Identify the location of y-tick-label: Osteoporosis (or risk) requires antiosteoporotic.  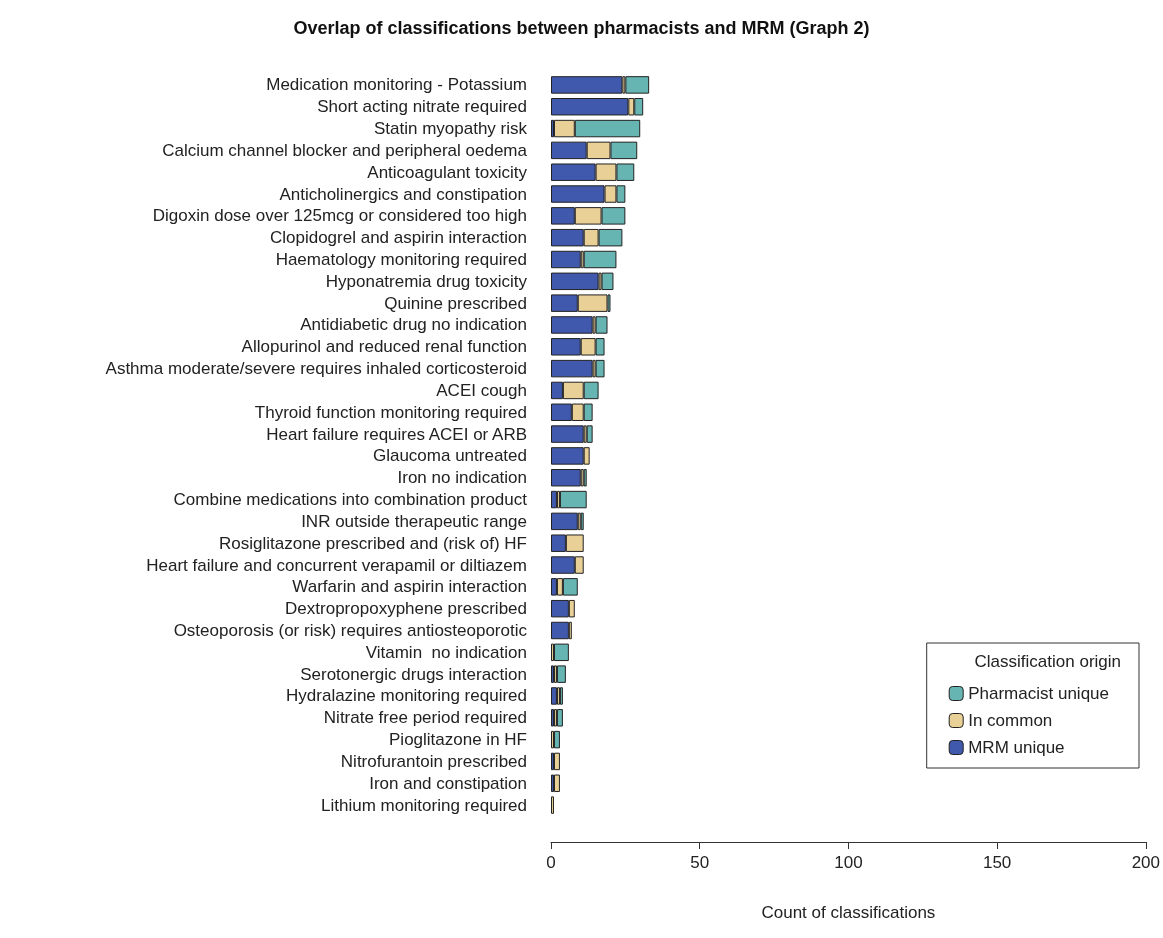
(350, 630).